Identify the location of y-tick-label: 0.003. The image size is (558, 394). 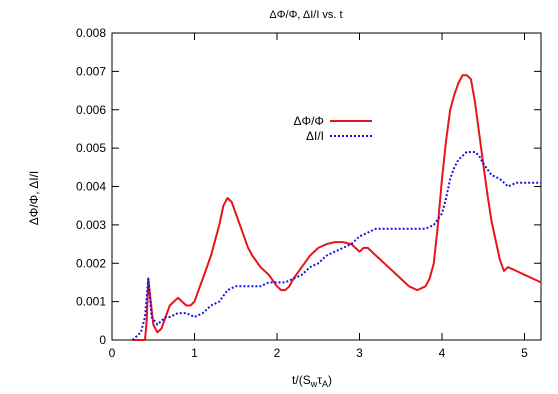
(91, 225).